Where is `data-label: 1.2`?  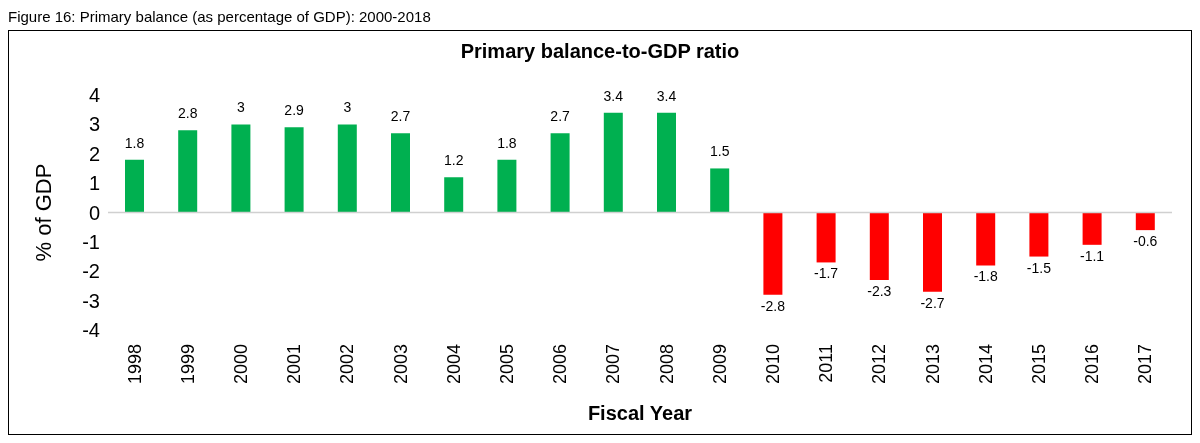
data-label: 1.2 is located at coordinates (453, 160).